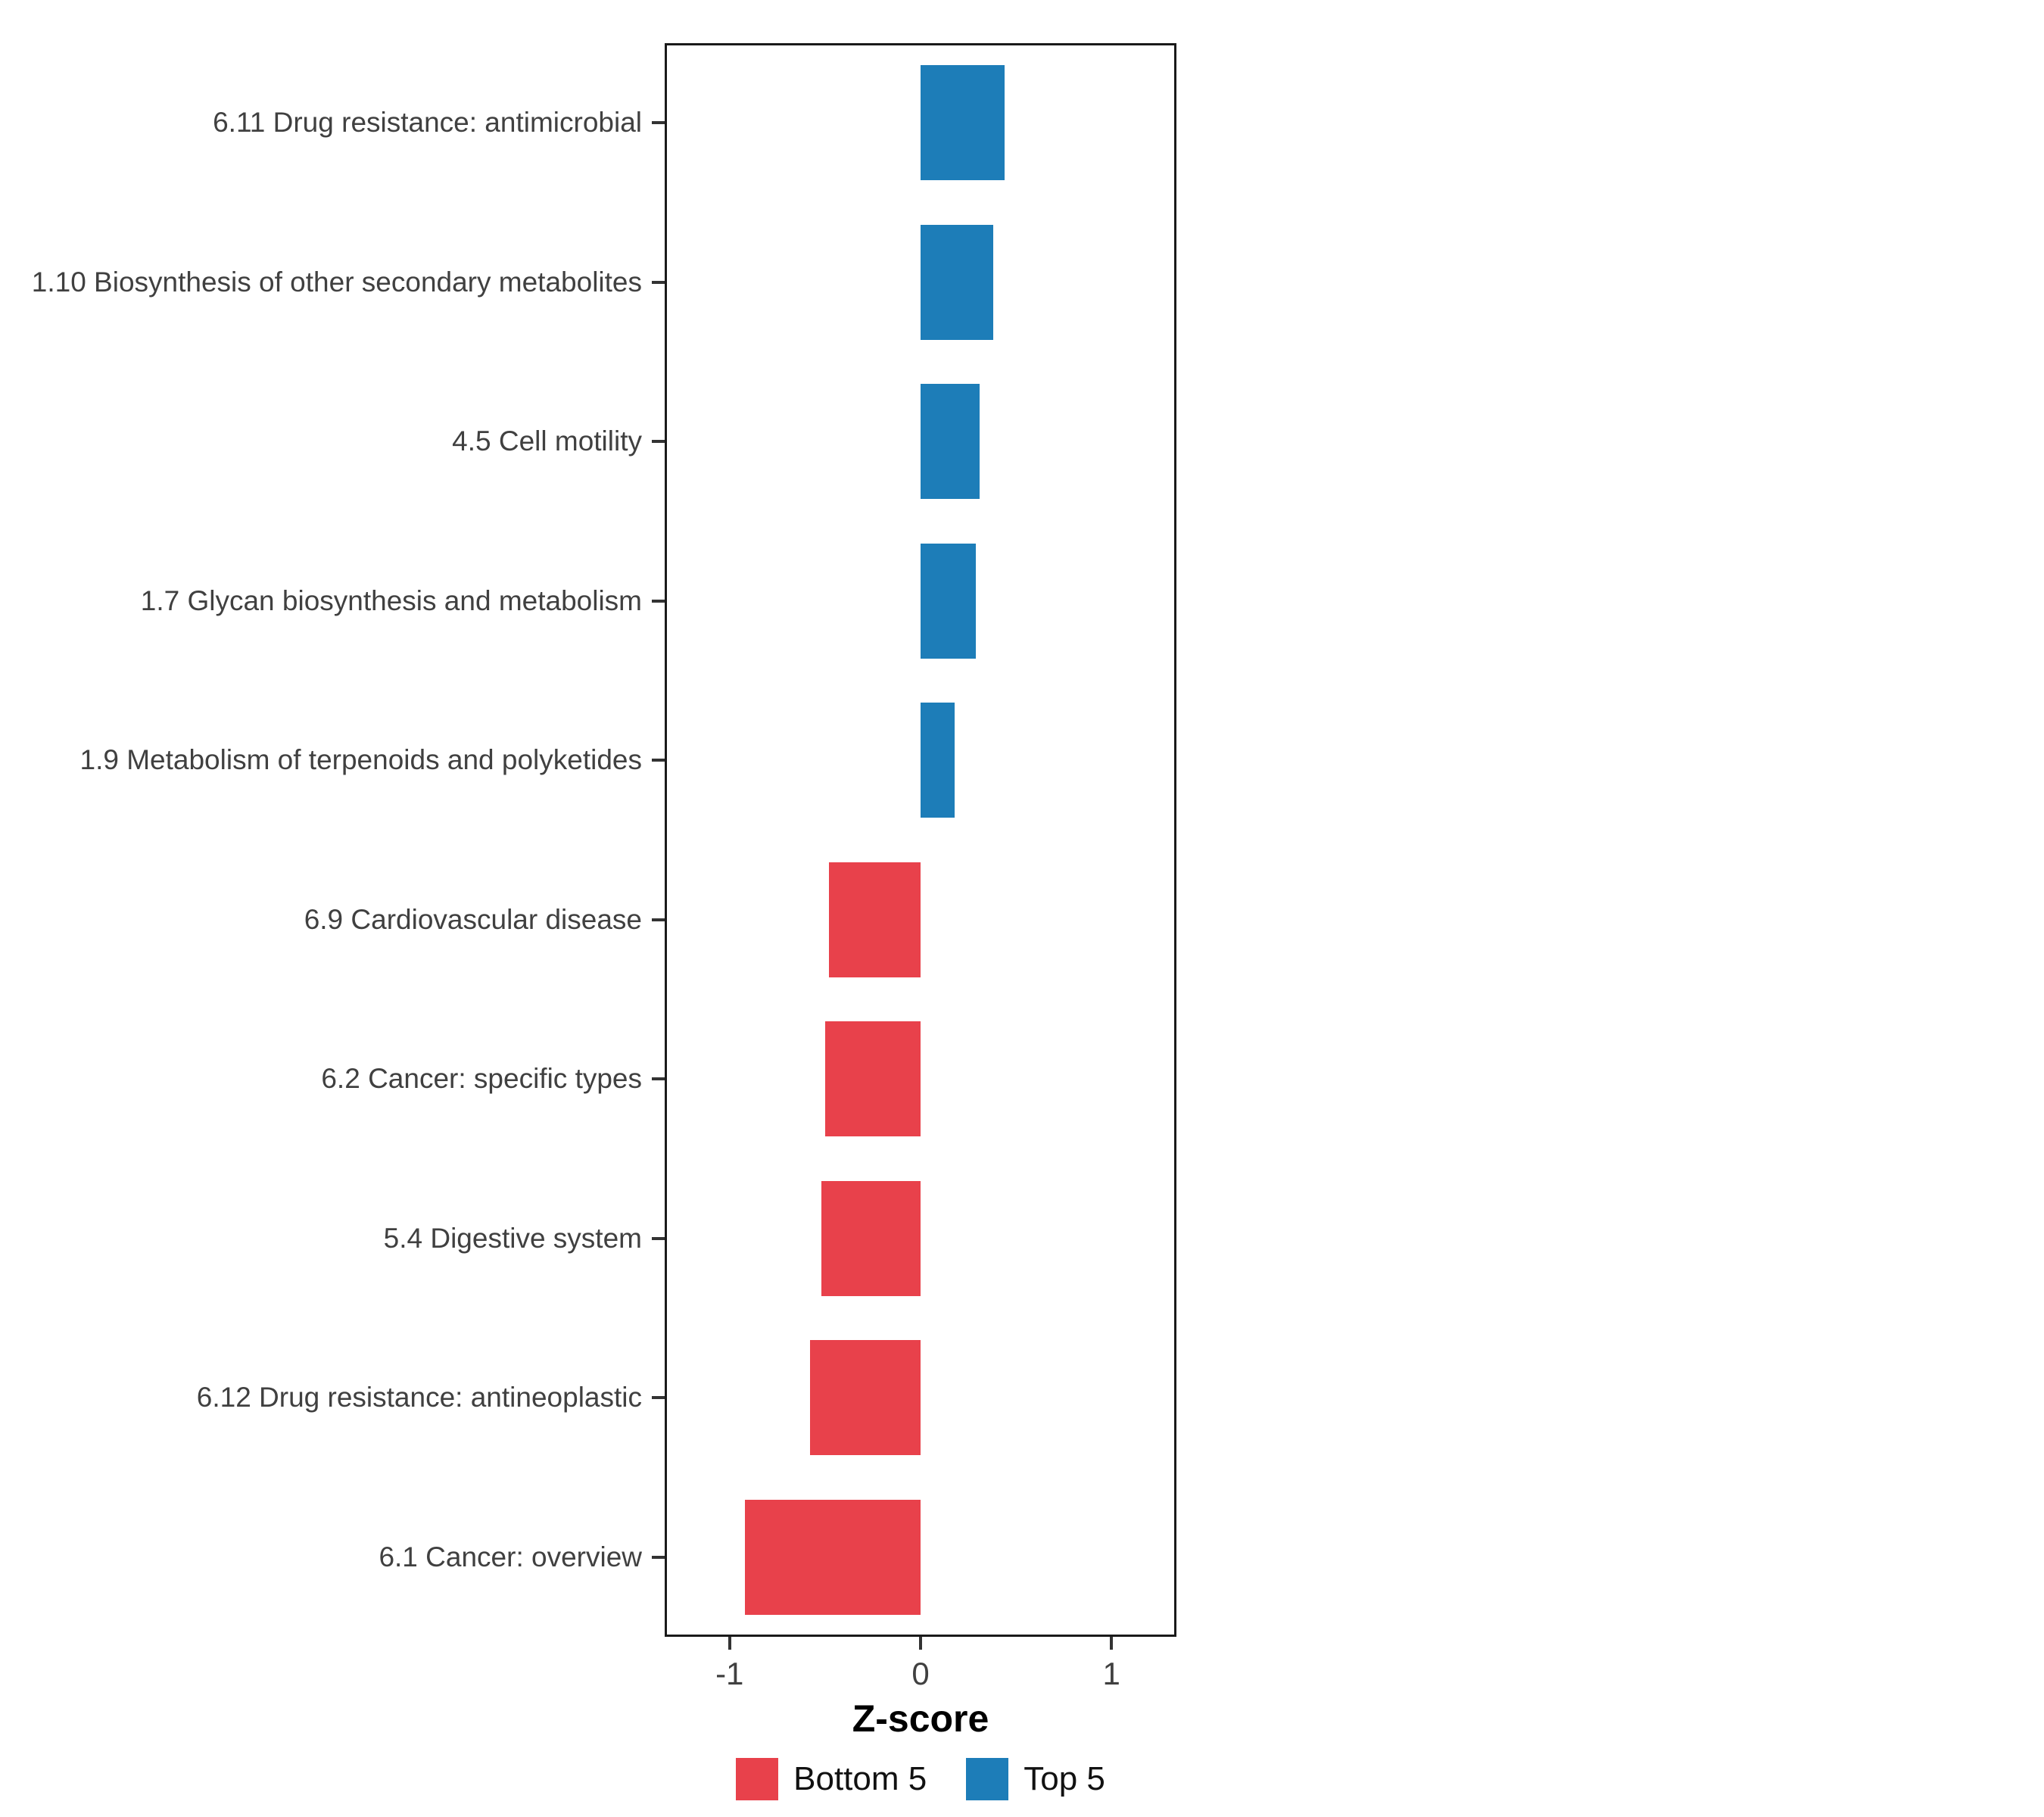 The width and height of the screenshot is (2044, 1817). I want to click on x-tick-label: -1, so click(729, 1673).